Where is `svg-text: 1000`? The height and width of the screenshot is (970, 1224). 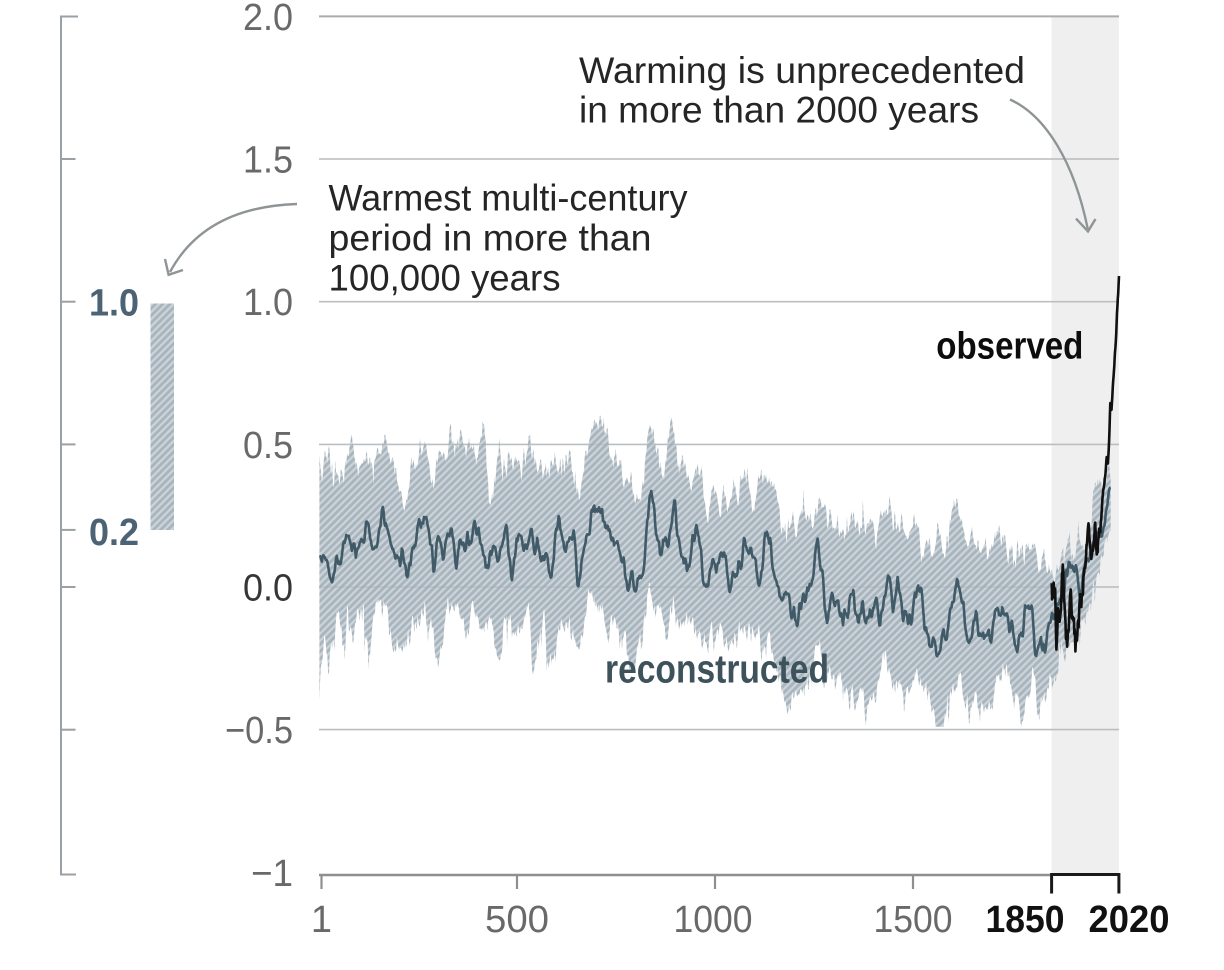 svg-text: 1000 is located at coordinates (713, 920).